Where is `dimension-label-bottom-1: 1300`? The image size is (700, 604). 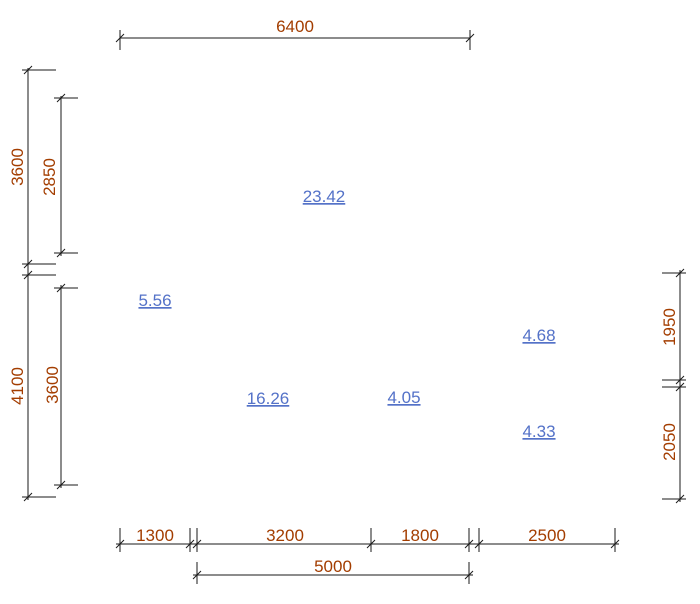 dimension-label-bottom-1: 1300 is located at coordinates (155, 535).